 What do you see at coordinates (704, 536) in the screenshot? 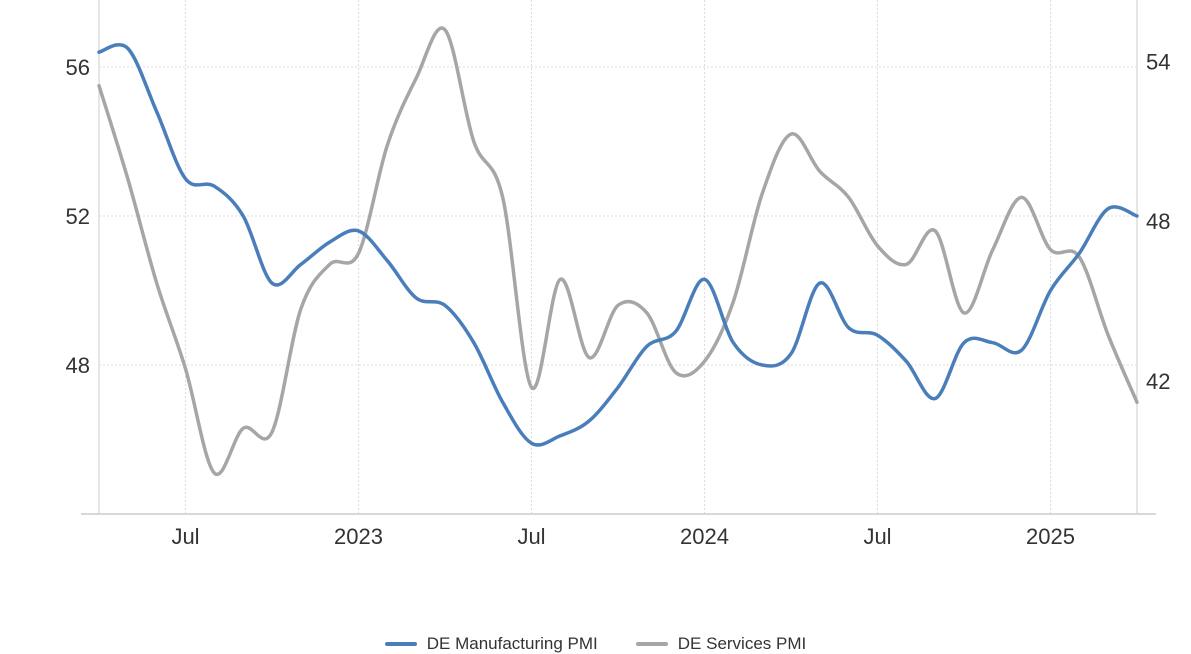
I see `x-tick-label: 2024` at bounding box center [704, 536].